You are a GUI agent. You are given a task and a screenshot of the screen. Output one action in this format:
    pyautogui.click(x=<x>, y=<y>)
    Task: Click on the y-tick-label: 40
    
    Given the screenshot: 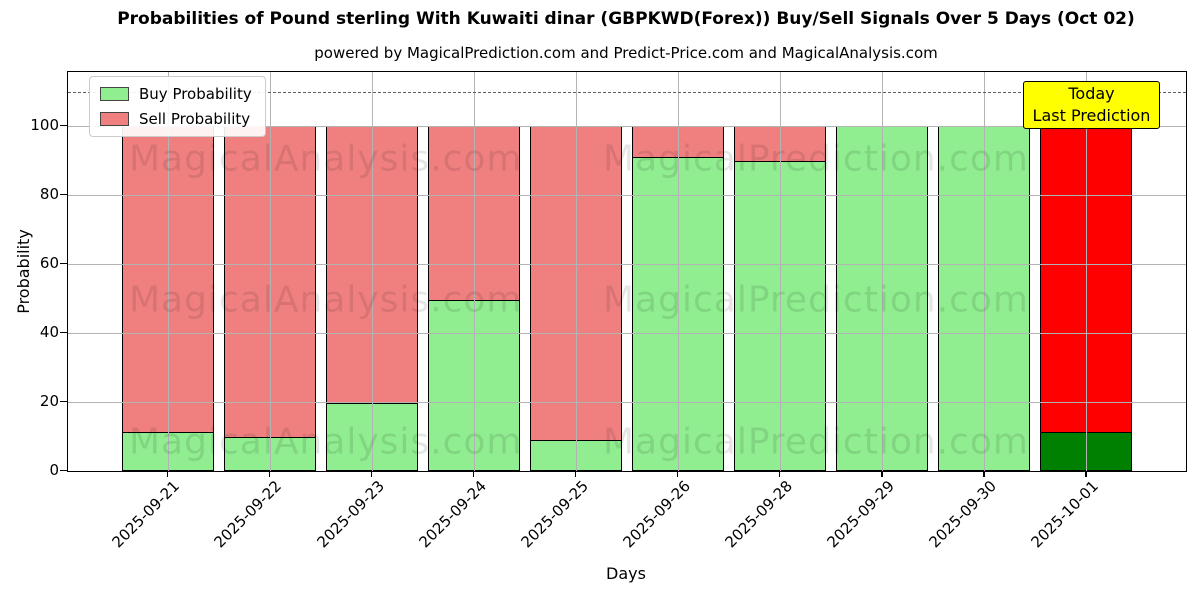 What is the action you would take?
    pyautogui.click(x=49, y=332)
    